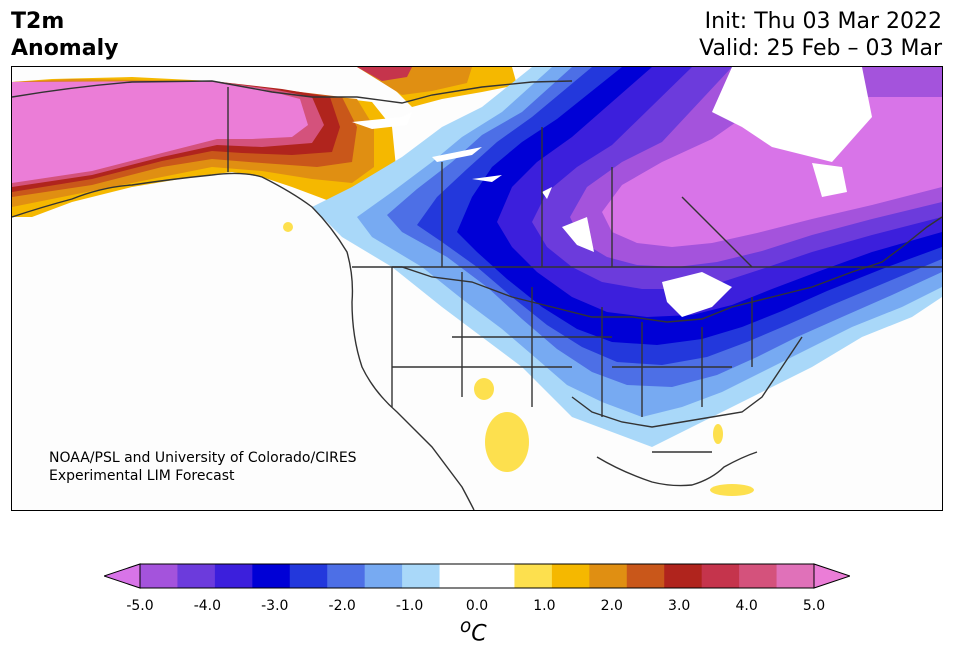 This screenshot has height=656, width=953. Describe the element at coordinates (814, 606) in the screenshot. I see `colorbar-tick-label: 5.0` at that location.